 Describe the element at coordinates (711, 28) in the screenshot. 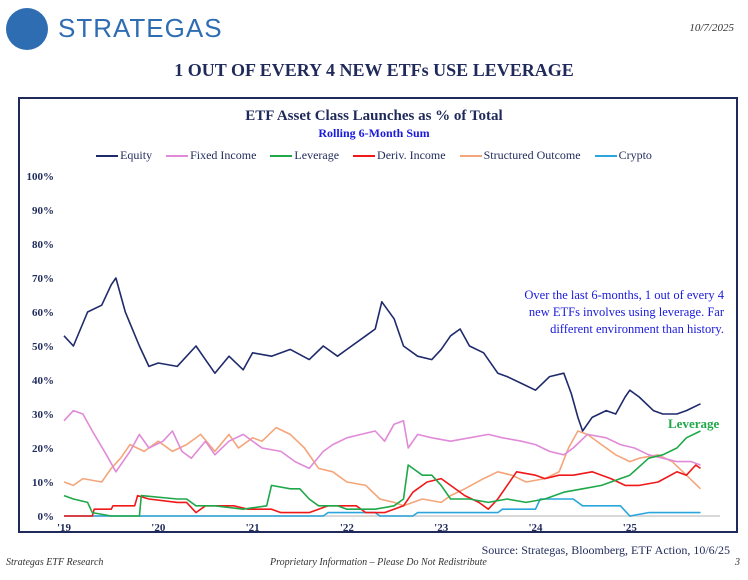

I see `report-date: 10/7/2025` at that location.